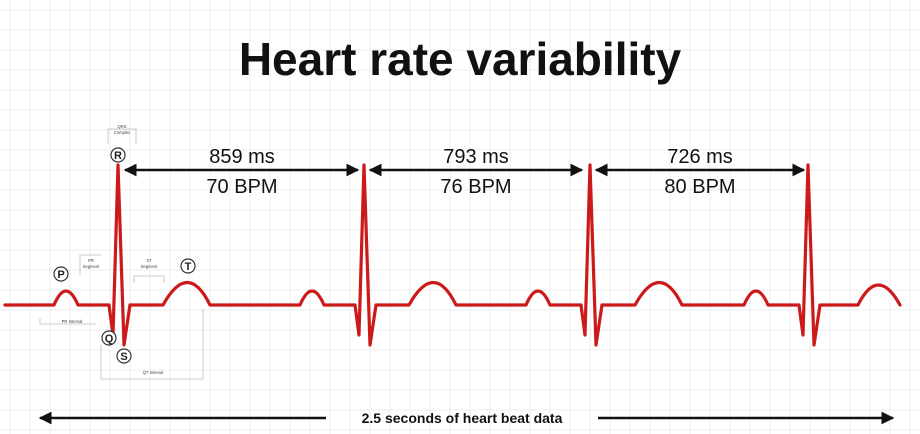 This screenshot has width=920, height=434. What do you see at coordinates (91, 260) in the screenshot?
I see `pr-segment-label-line1: PR` at bounding box center [91, 260].